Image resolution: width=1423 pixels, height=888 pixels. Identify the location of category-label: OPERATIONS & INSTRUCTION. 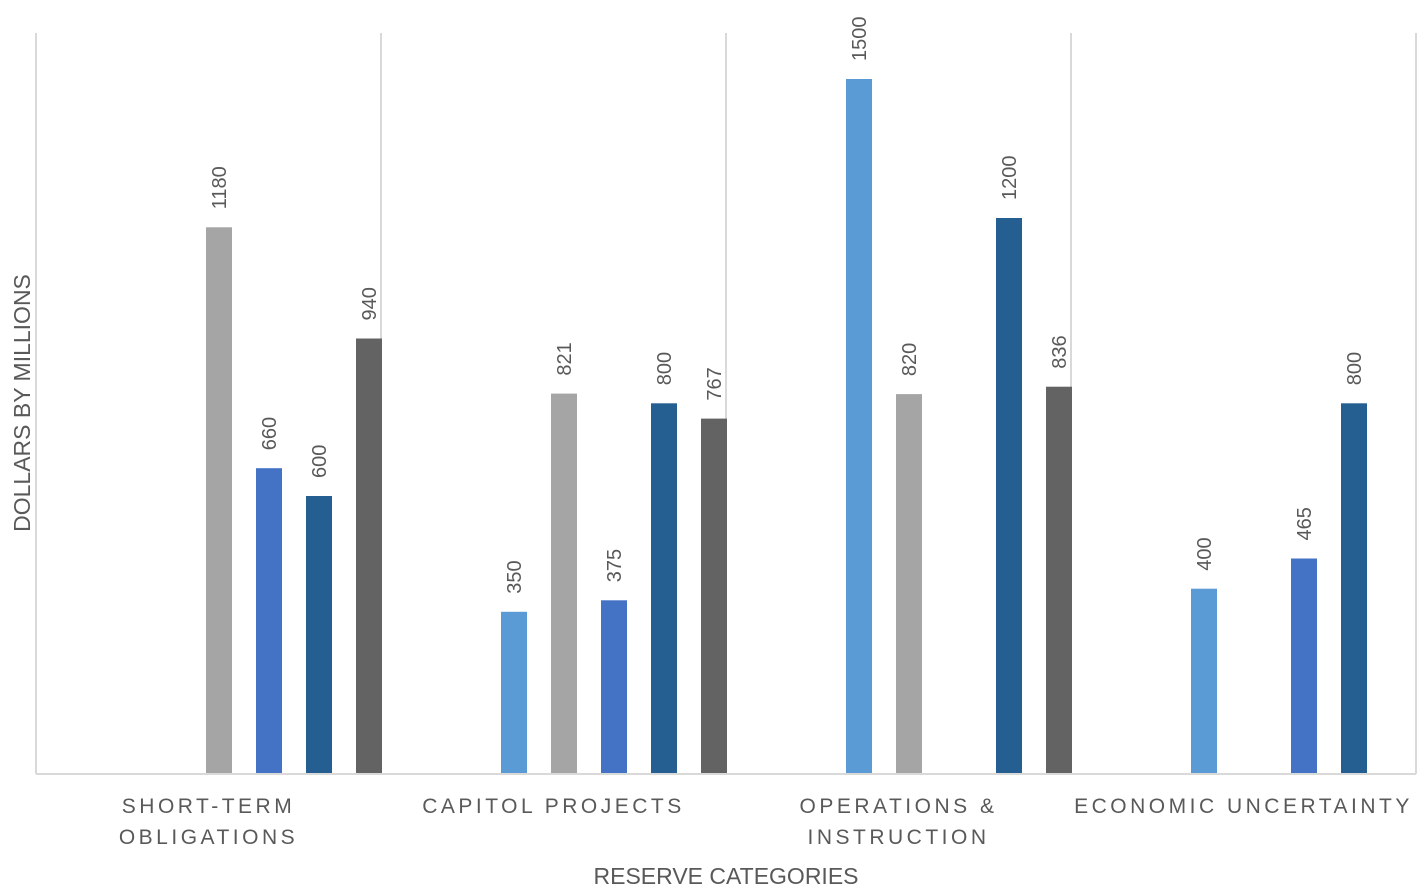
(899, 822).